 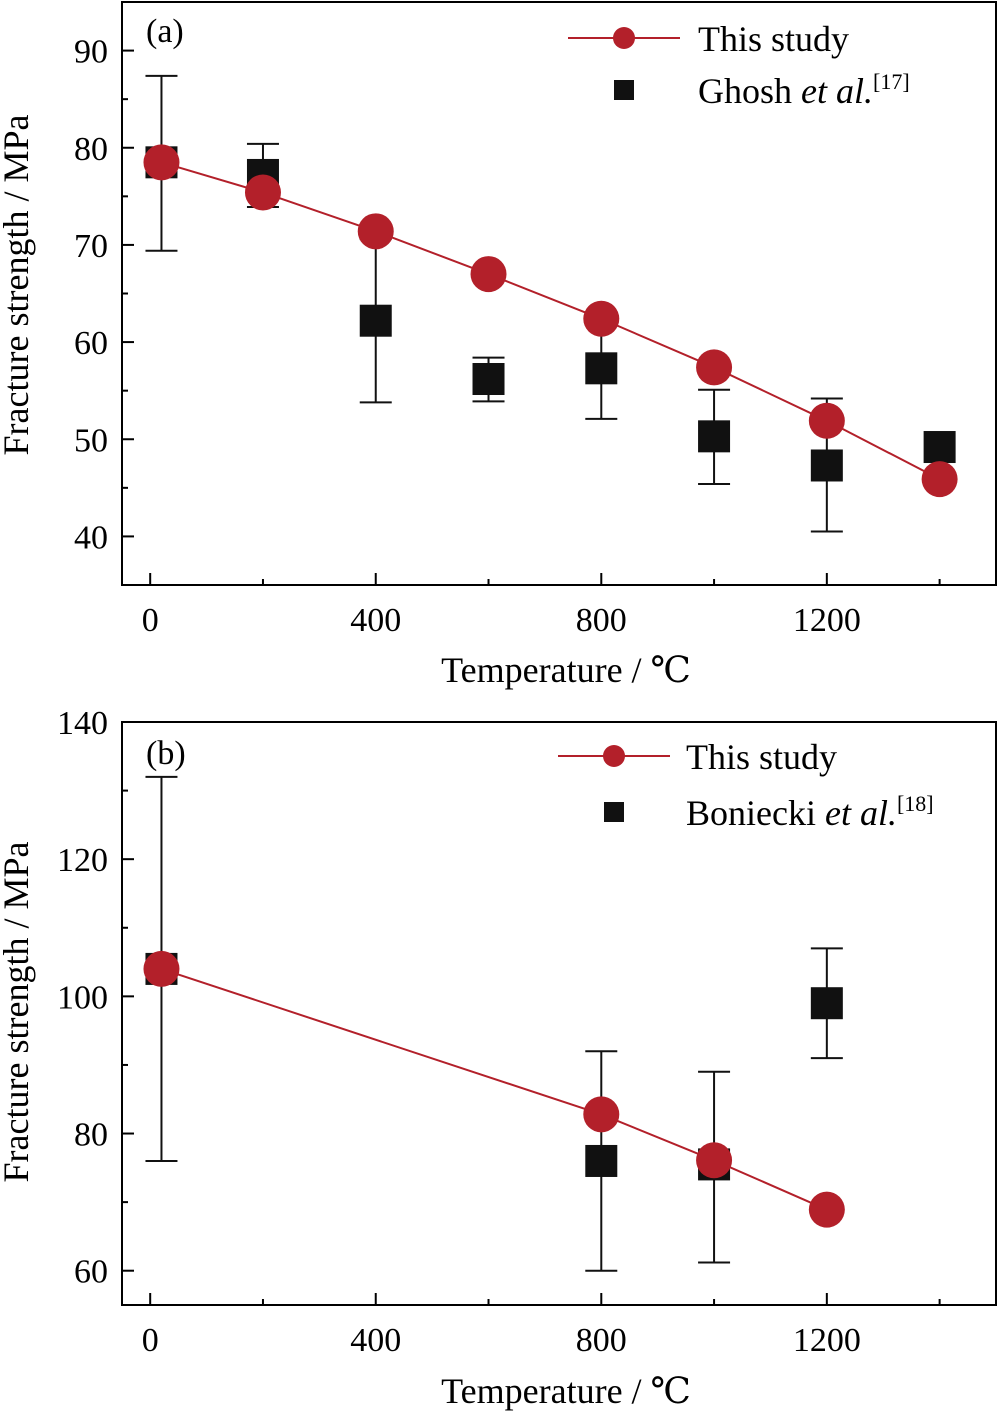 I want to click on panel-label: (a), so click(x=165, y=31).